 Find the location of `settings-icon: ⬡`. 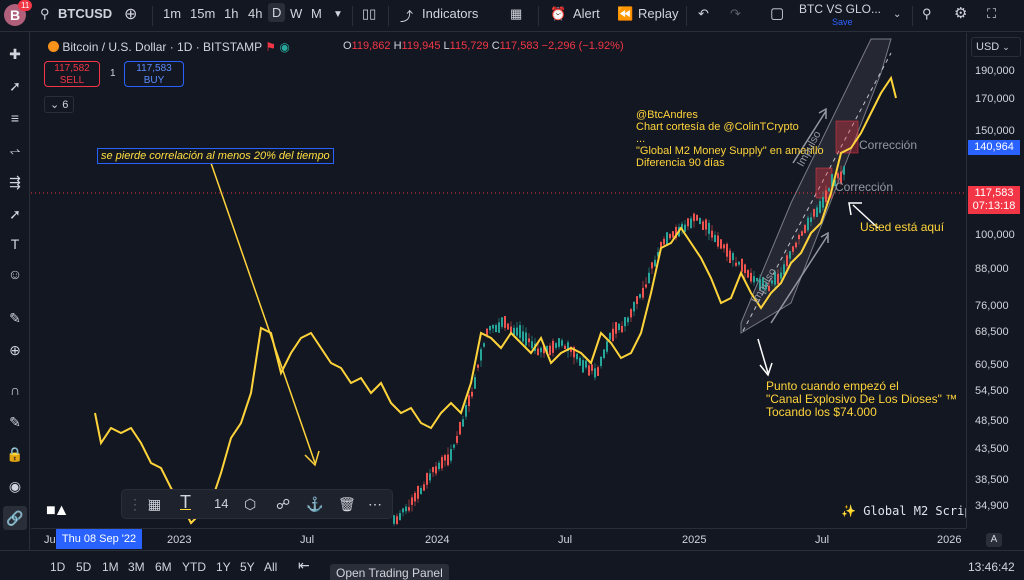

settings-icon: ⬡ is located at coordinates (250, 504).